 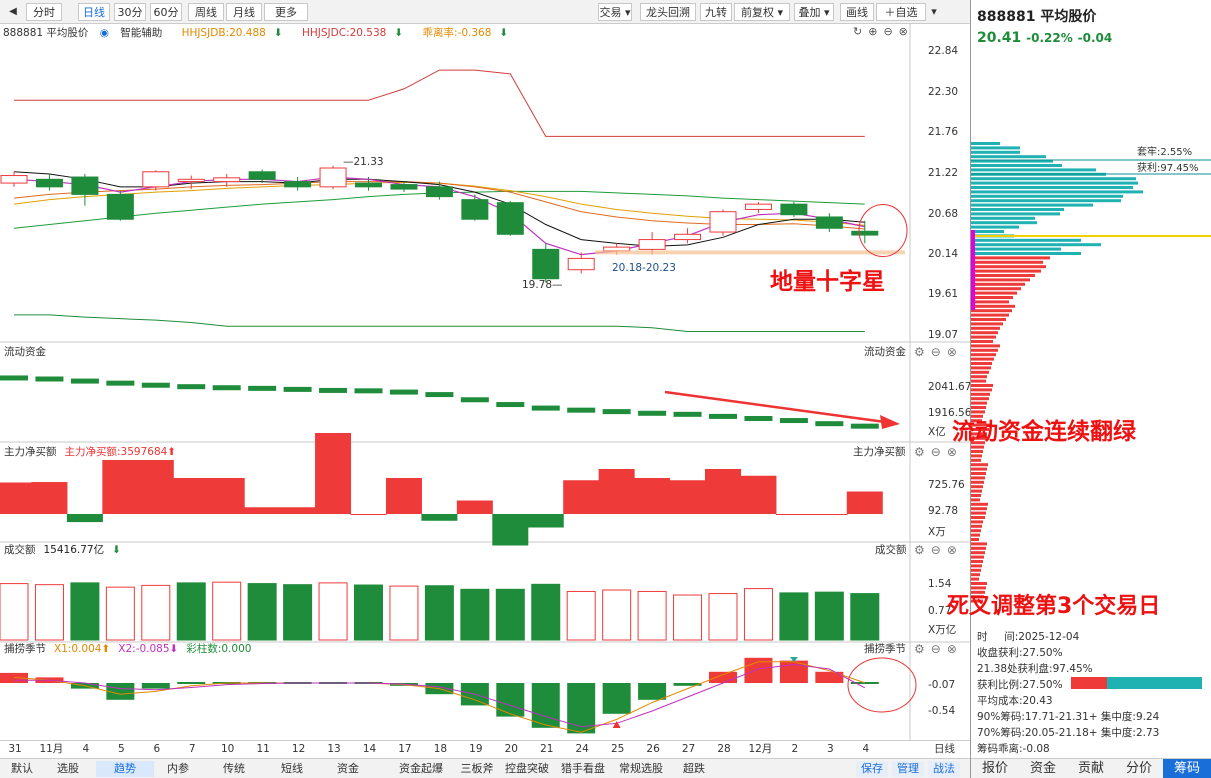 I want to click on toolbar-5: 月线, so click(x=244, y=12).